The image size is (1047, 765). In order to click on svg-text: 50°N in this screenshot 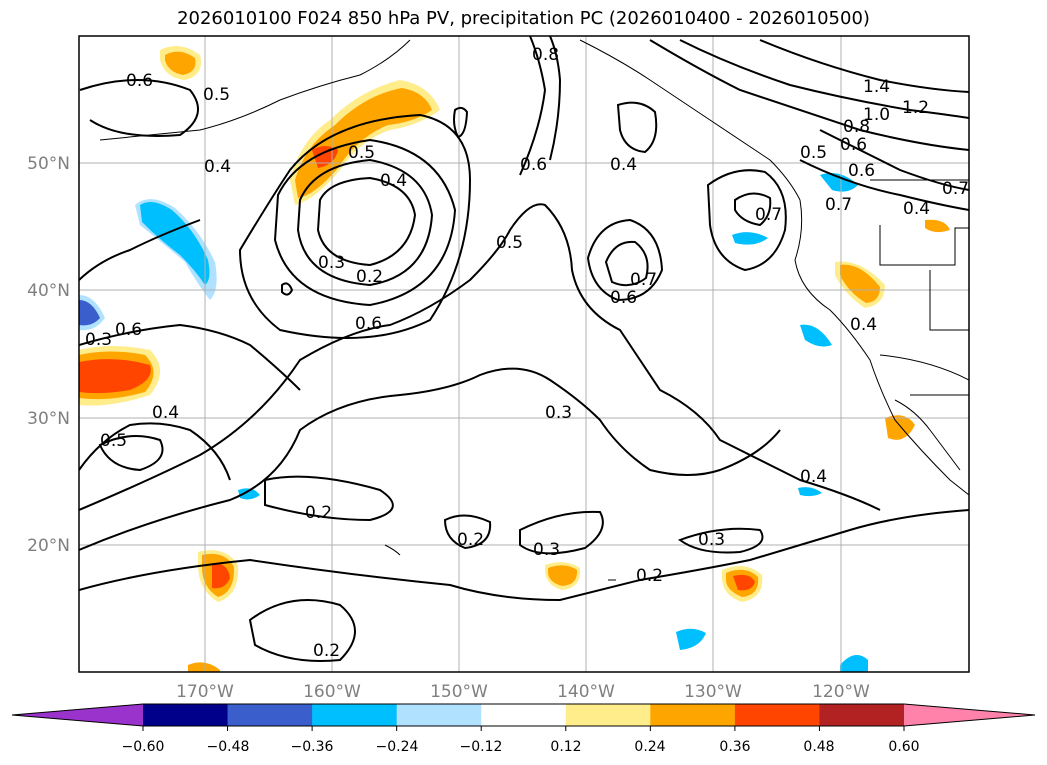, I will do `click(48, 164)`.